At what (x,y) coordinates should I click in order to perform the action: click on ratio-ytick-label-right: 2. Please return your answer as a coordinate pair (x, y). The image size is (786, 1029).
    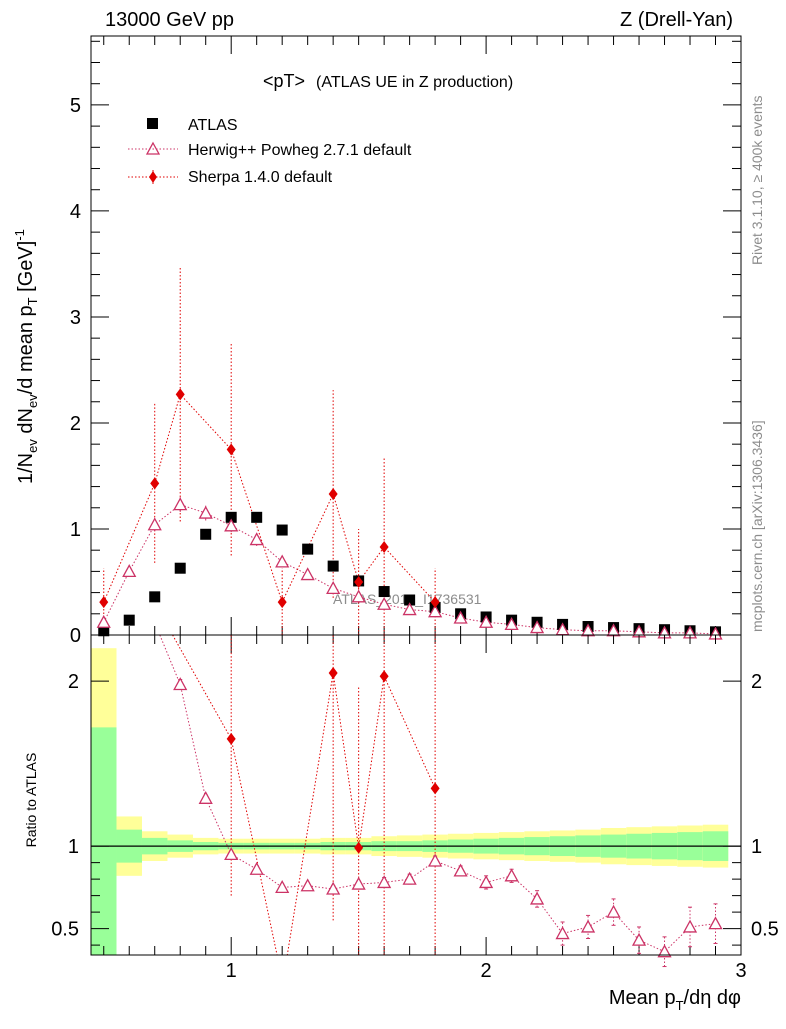
    Looking at the image, I should click on (756, 682).